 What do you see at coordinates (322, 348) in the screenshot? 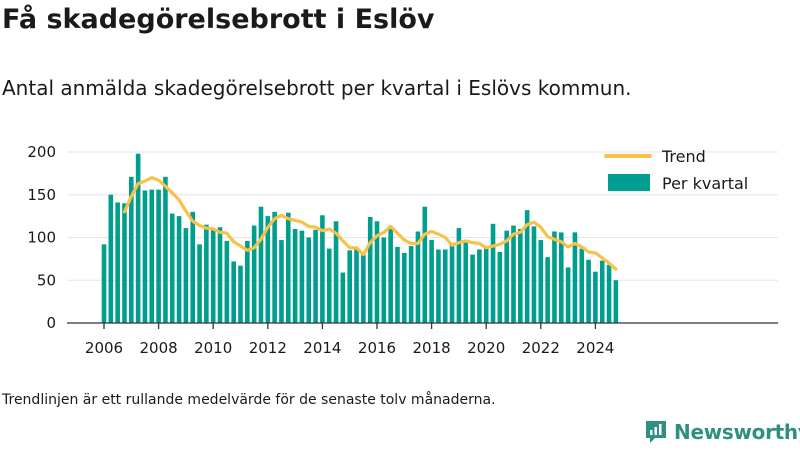
I see `x-tick-label: 2014` at bounding box center [322, 348].